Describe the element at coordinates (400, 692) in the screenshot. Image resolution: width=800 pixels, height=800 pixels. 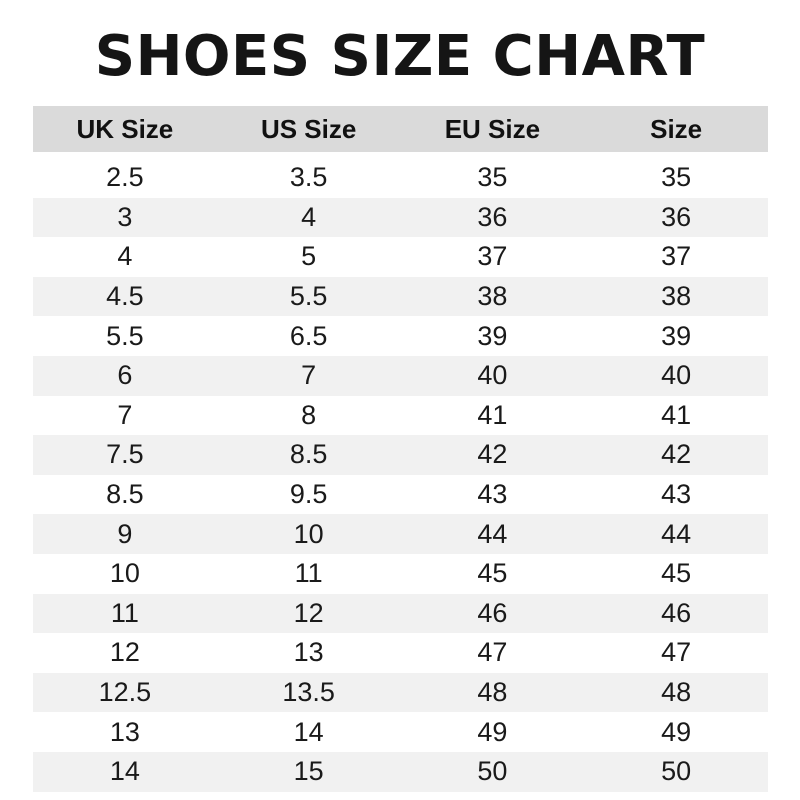
I see `table-row: 12.5 13.5 48 48` at that location.